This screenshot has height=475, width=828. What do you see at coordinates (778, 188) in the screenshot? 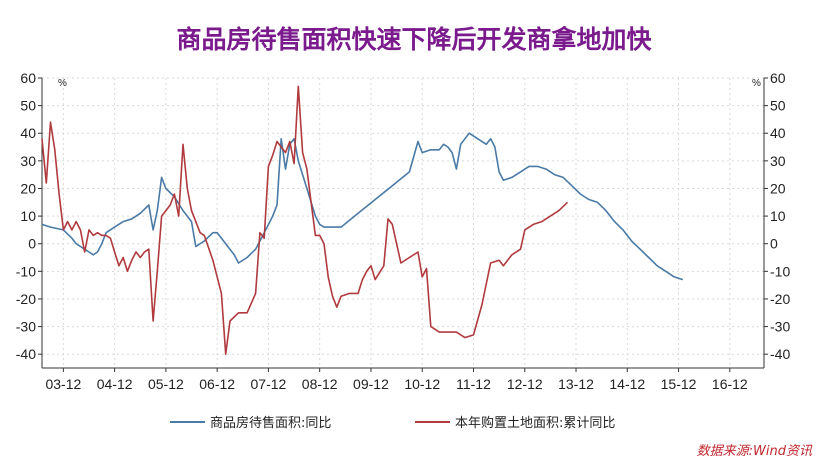
I see `y-tick-label-right: 20` at bounding box center [778, 188].